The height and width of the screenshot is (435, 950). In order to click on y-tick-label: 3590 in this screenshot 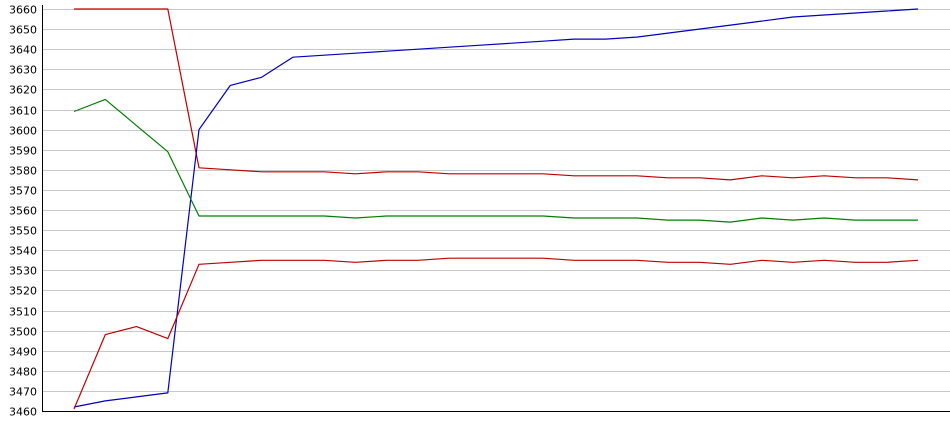, I will do `click(23, 151)`.